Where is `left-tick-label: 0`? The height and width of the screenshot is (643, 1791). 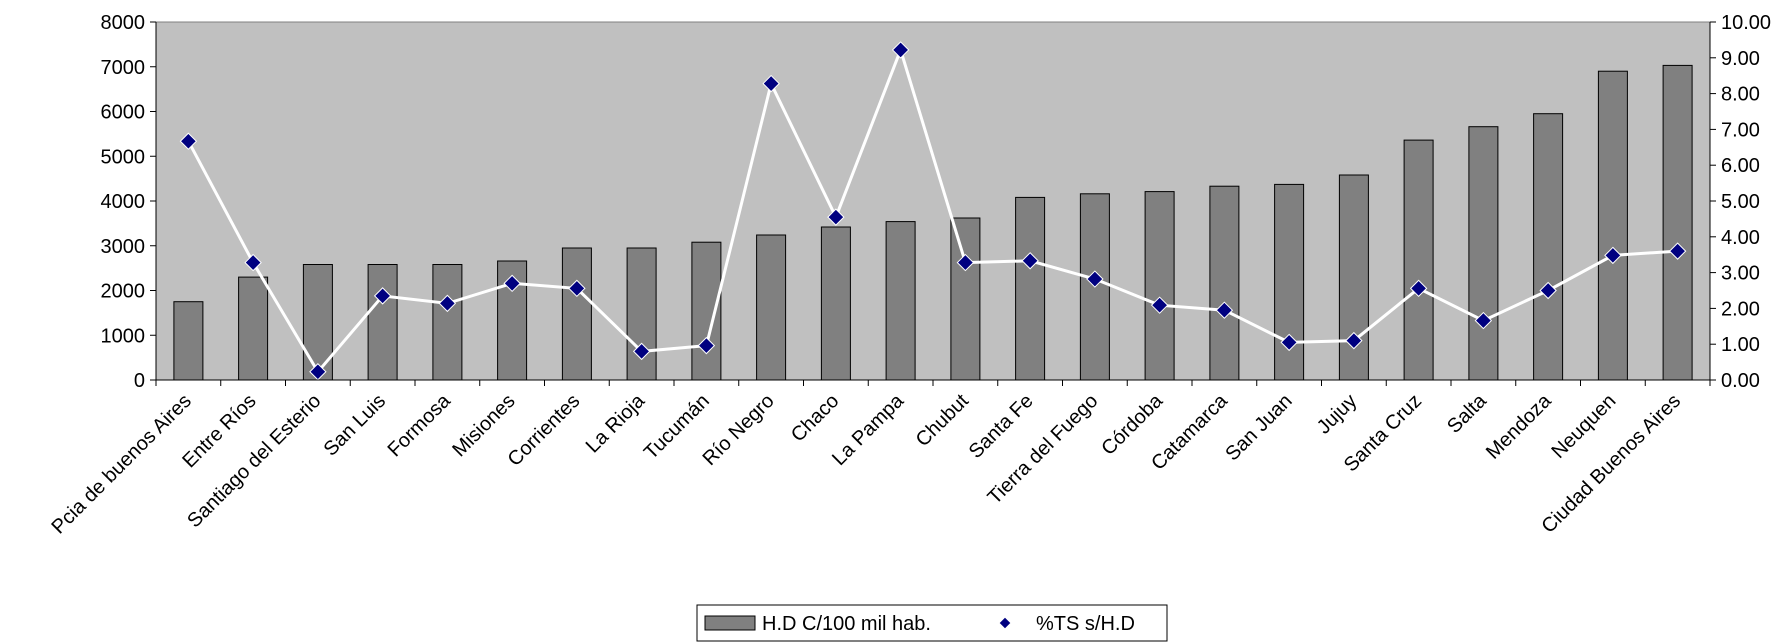
left-tick-label: 0 is located at coordinates (139, 381).